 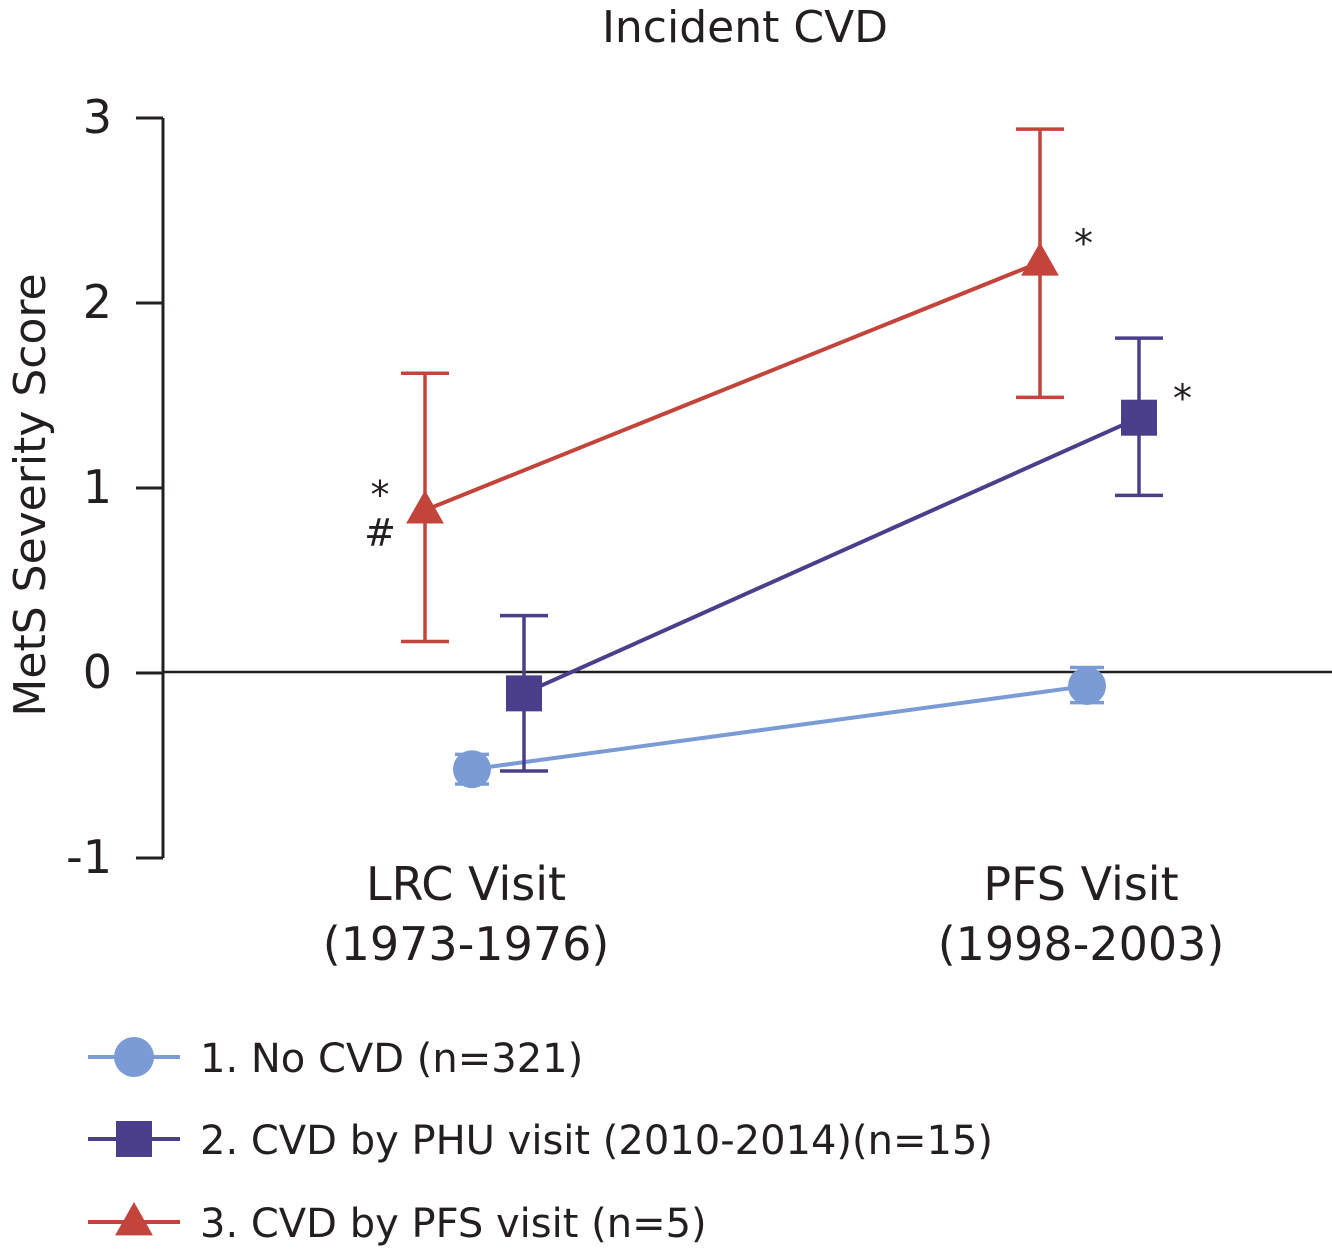 What do you see at coordinates (466, 944) in the screenshot?
I see `x-category-sublabel: (1973-1976)` at bounding box center [466, 944].